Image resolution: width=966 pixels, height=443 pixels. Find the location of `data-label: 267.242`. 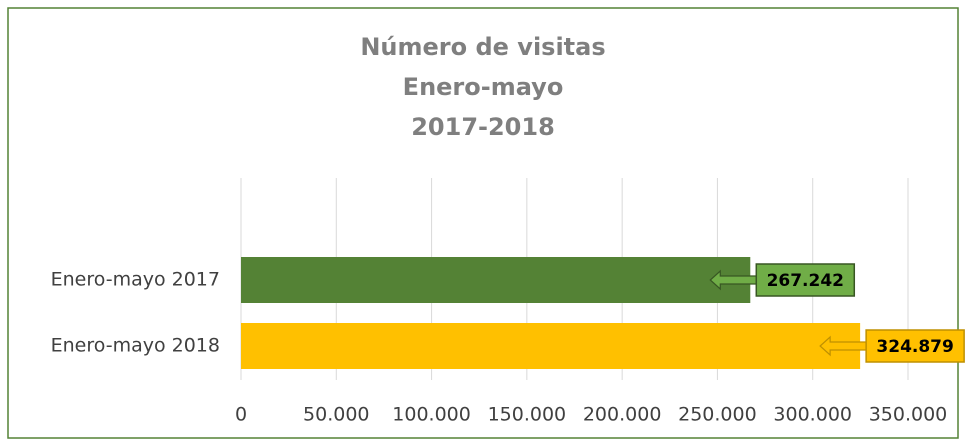

data-label: 267.242 is located at coordinates (805, 281).